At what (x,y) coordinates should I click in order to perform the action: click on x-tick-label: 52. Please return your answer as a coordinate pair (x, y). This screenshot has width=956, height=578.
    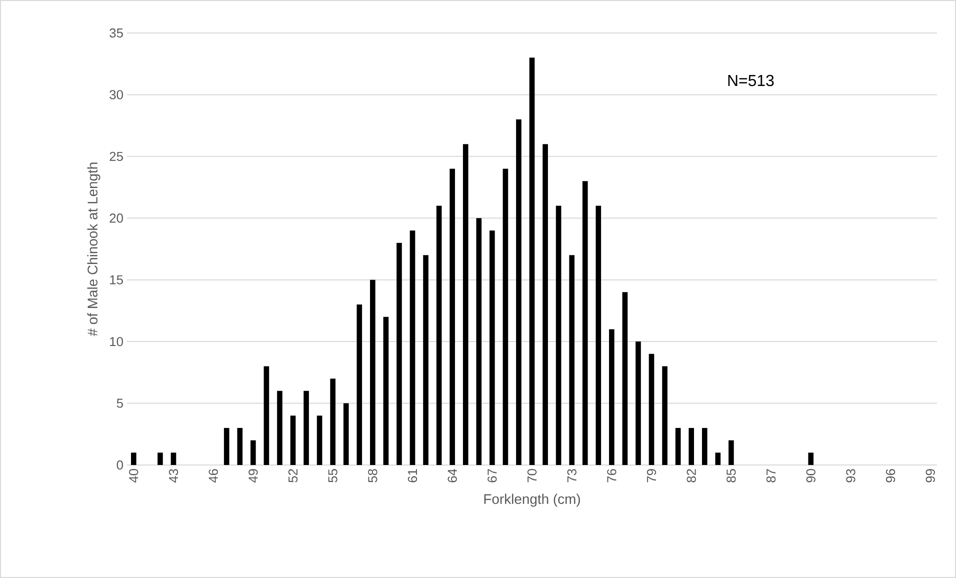
    Looking at the image, I should click on (293, 475).